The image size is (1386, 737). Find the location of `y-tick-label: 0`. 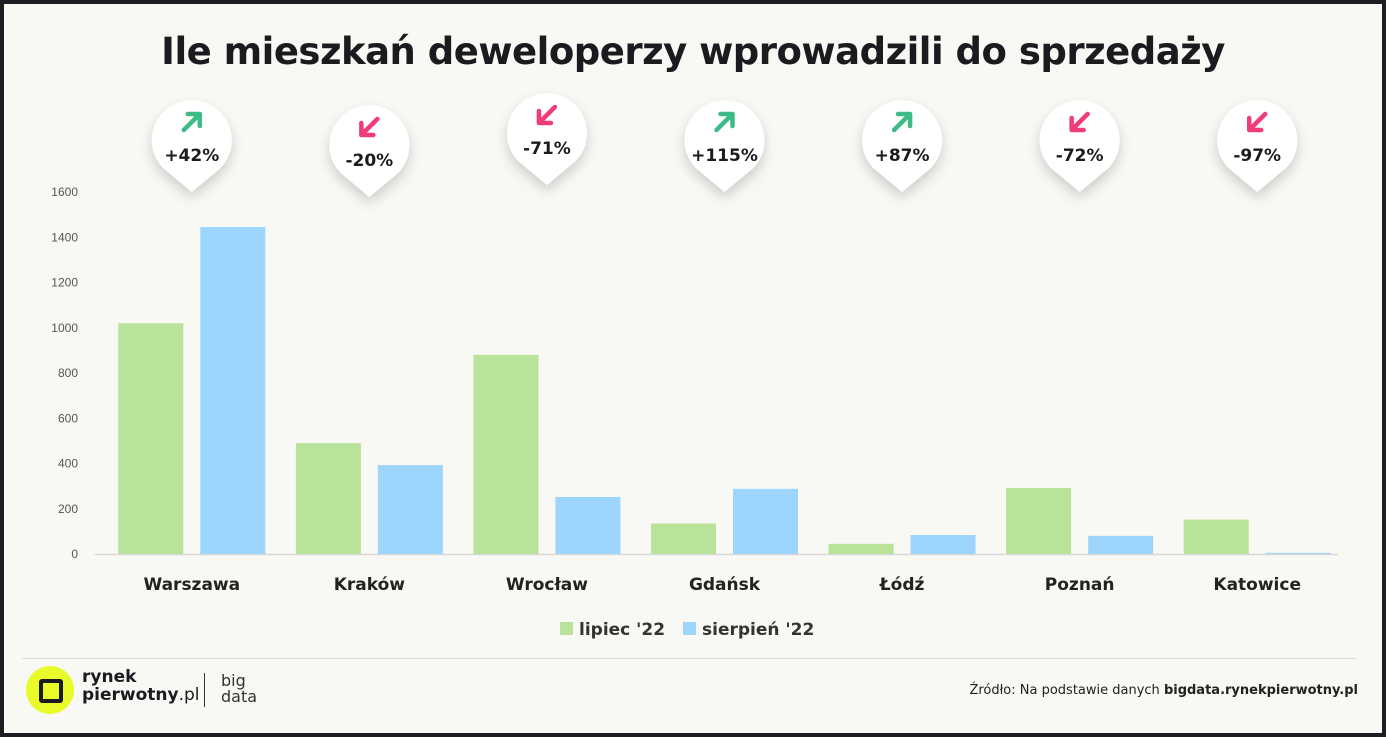

y-tick-label: 0 is located at coordinates (74, 554).